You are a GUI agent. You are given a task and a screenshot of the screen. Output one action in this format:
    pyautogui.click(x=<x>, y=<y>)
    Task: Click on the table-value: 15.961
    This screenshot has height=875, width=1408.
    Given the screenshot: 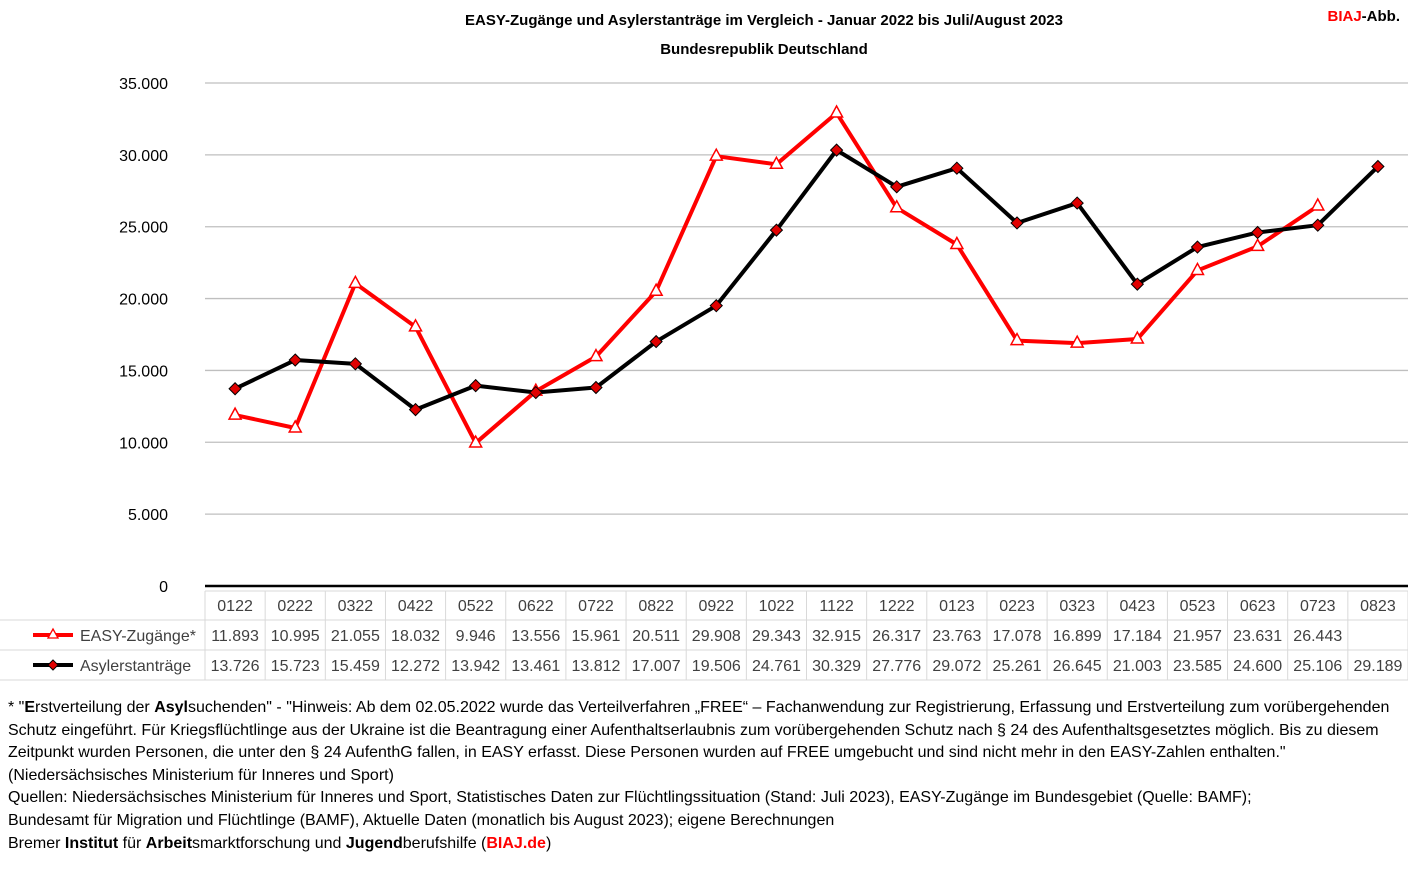 What is the action you would take?
    pyautogui.click(x=596, y=636)
    